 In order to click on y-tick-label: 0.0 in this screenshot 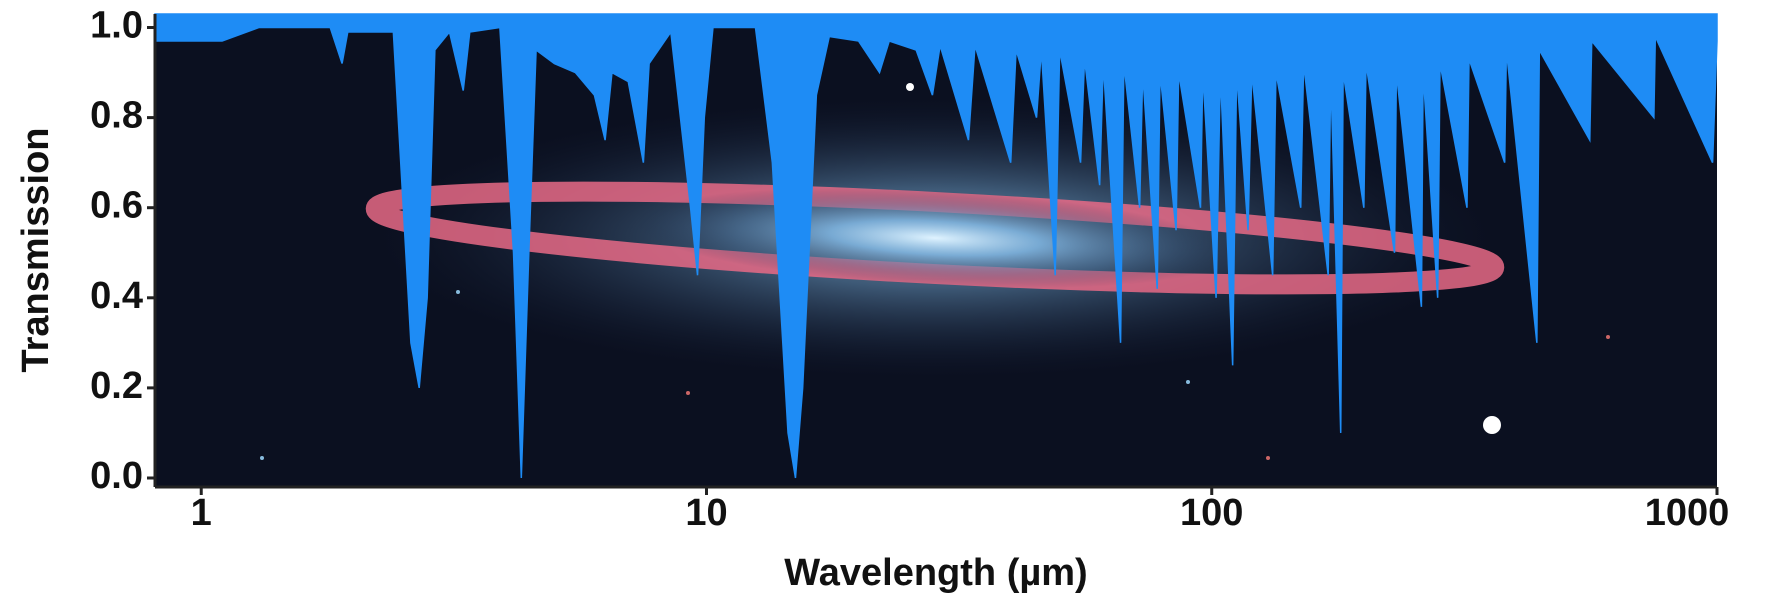, I will do `click(116, 476)`.